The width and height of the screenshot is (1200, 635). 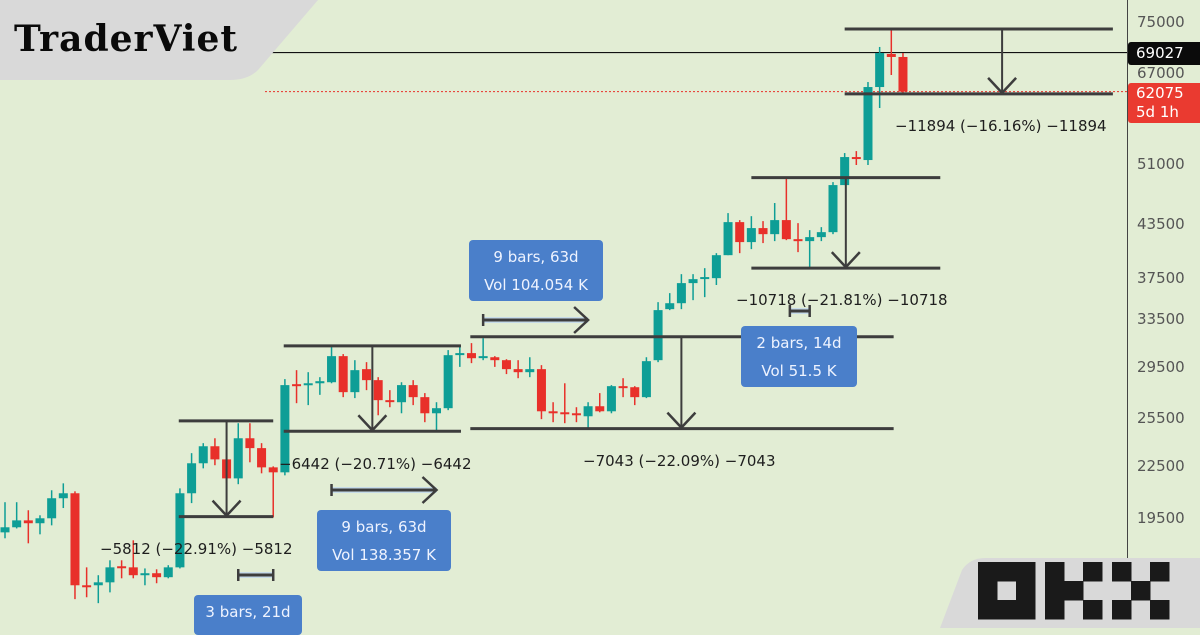 I want to click on price-axis, so click(x=1163, y=314).